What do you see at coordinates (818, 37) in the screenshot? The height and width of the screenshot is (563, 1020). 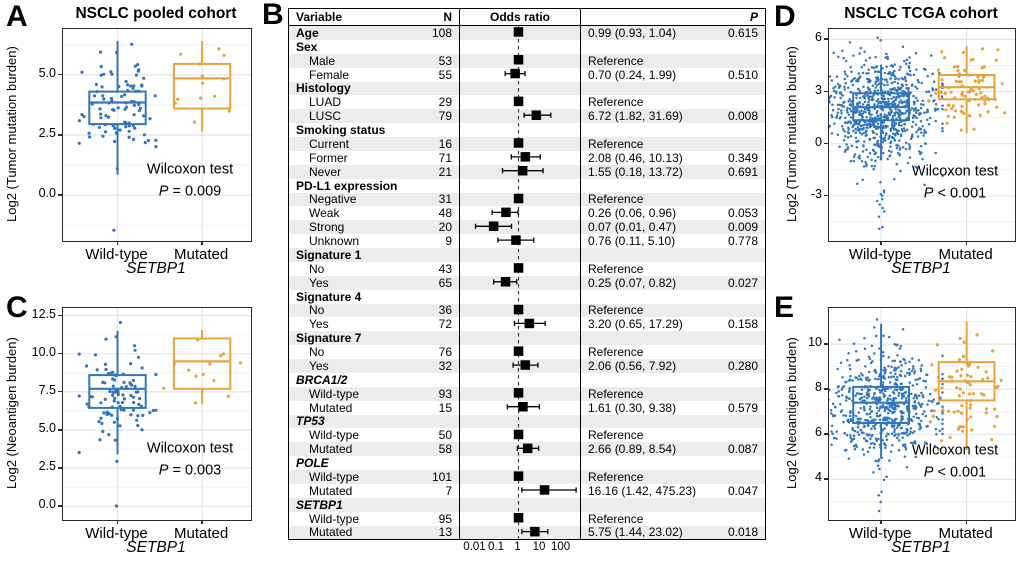 I see `y-tick-label: 6` at bounding box center [818, 37].